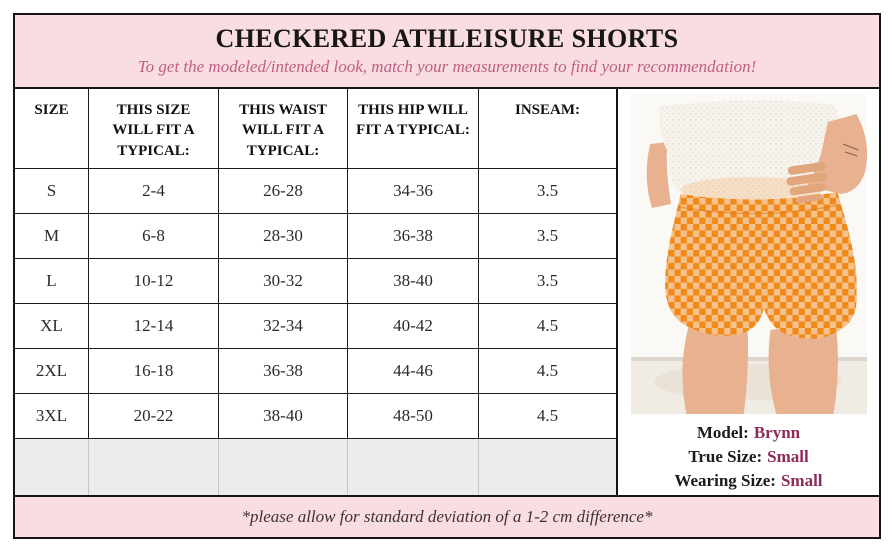  Describe the element at coordinates (283, 371) in the screenshot. I see `cell-waist-2xl: 36-38` at that location.